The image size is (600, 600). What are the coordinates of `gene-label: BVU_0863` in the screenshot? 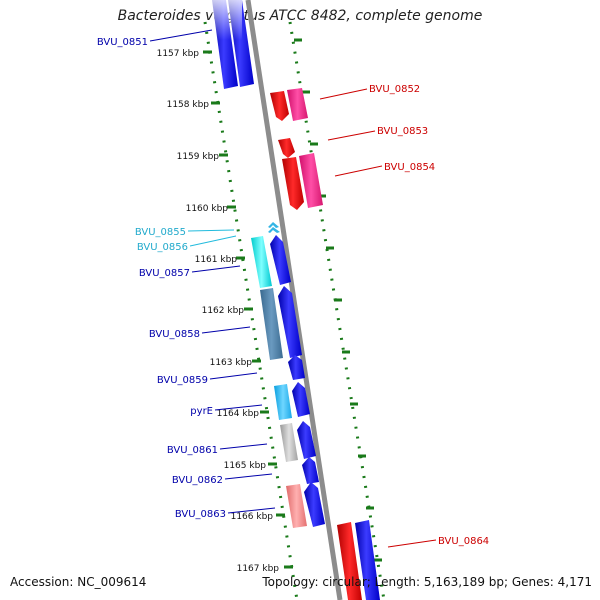 It's located at (200, 514).